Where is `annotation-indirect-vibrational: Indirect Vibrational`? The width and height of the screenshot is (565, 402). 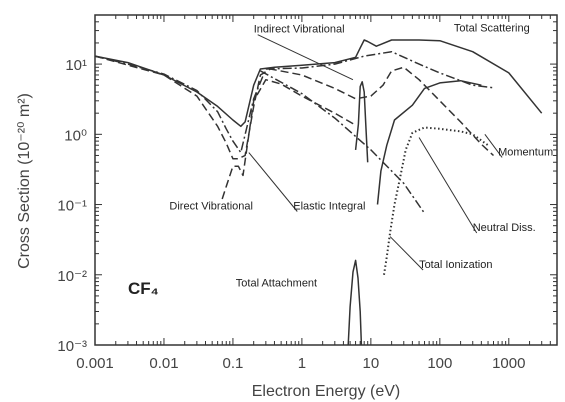
annotation-indirect-vibrational: Indirect Vibrational is located at coordinates (299, 30).